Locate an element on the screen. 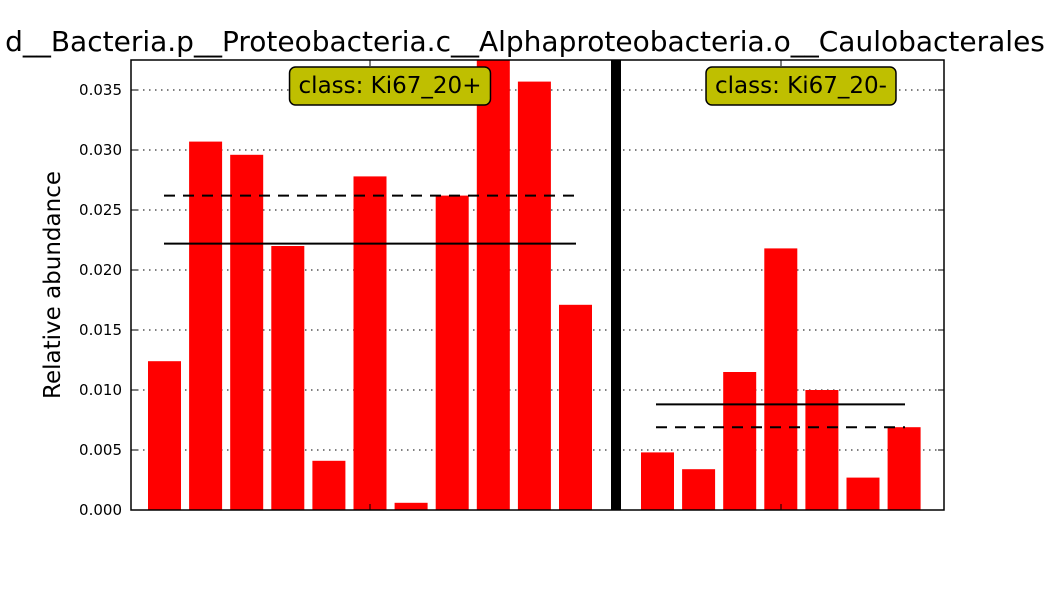 This screenshot has height=600, width=1050. class-label: class: Ki67_20+ is located at coordinates (390, 86).